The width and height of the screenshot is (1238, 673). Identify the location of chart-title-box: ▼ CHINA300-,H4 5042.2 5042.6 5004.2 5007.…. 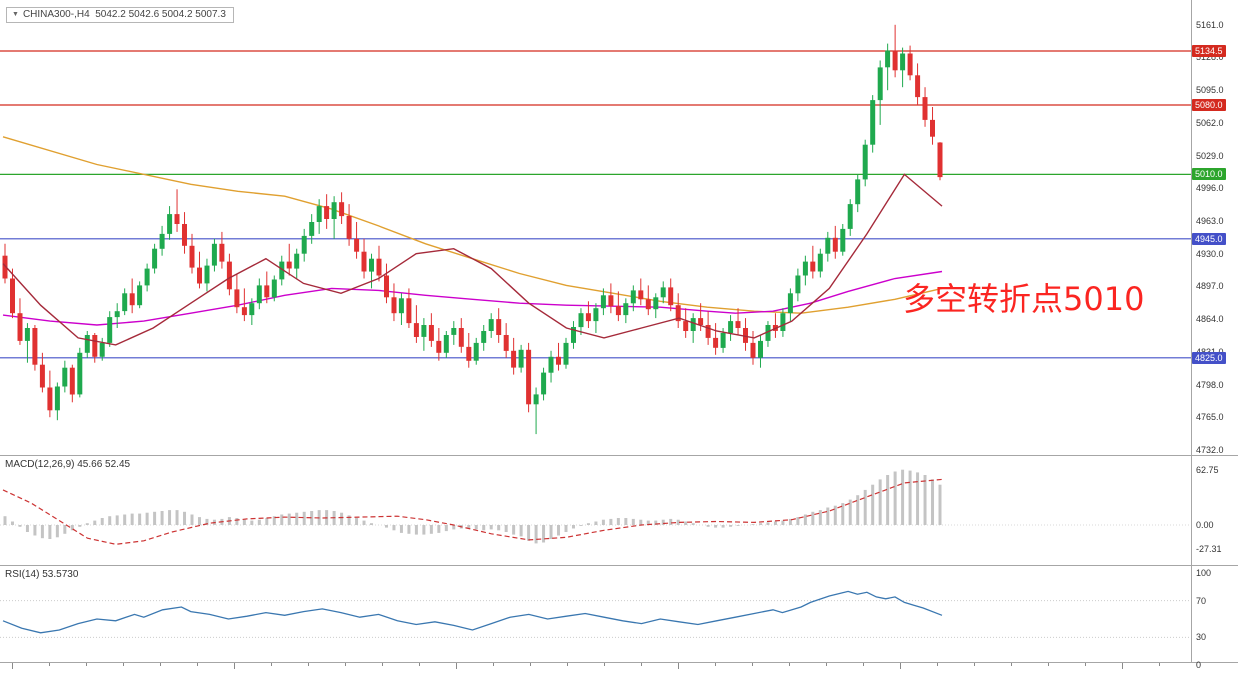
(120, 15).